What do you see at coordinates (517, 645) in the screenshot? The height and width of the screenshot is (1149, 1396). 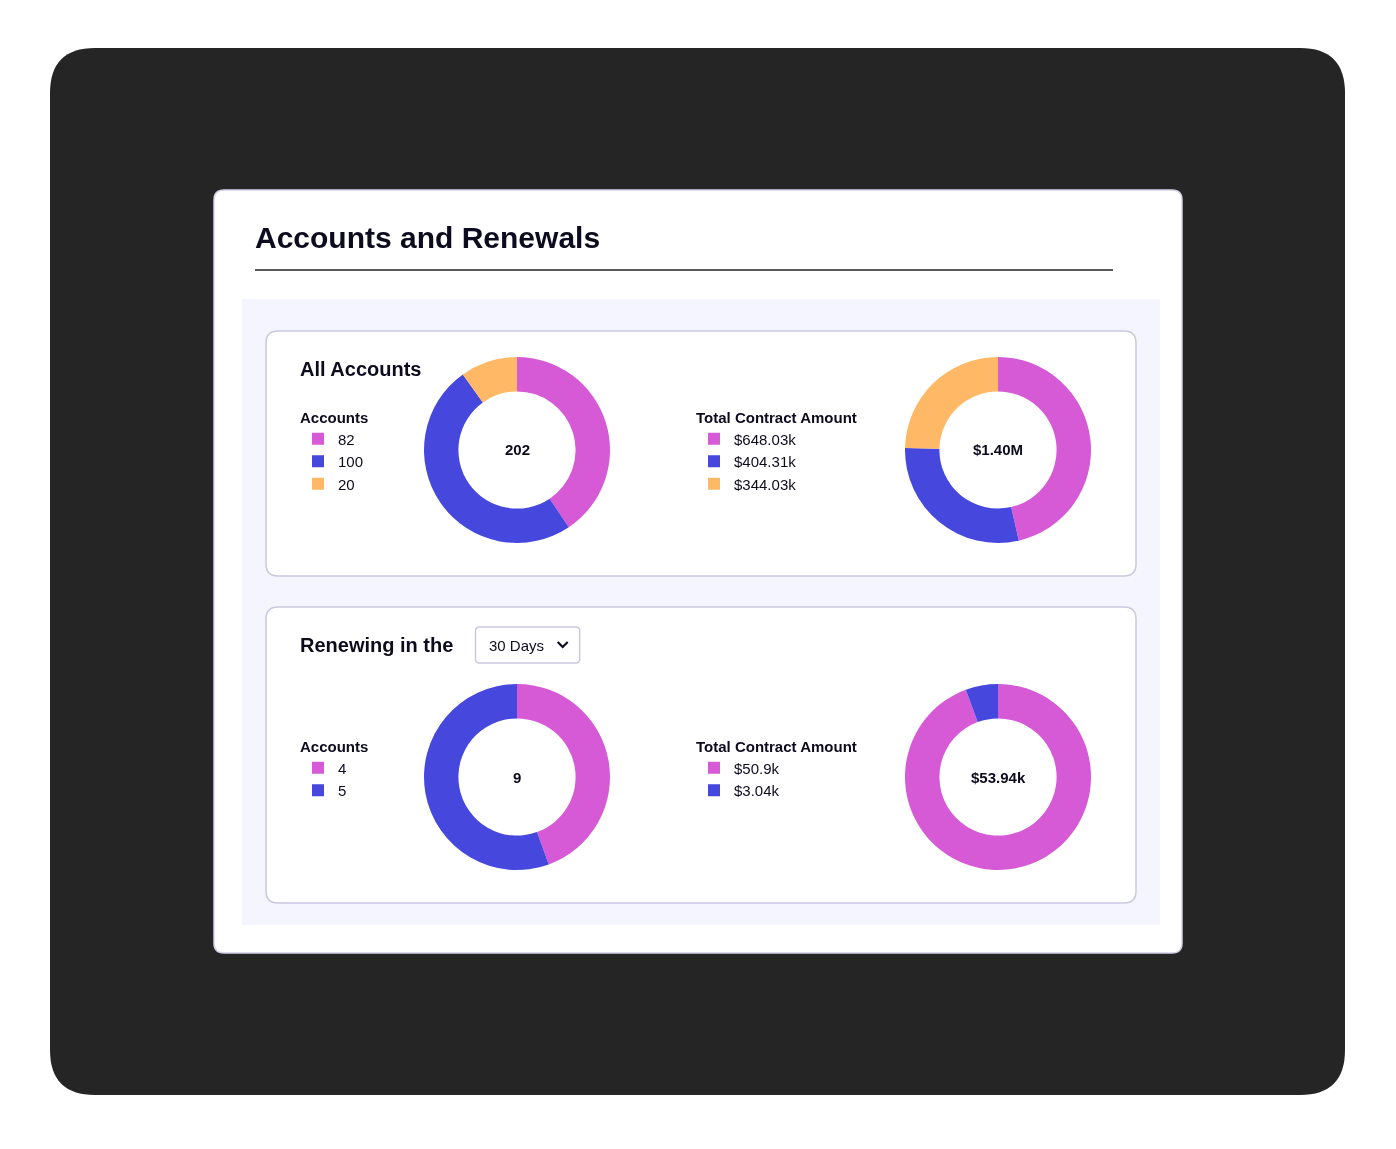 I see `text: 30 Days` at bounding box center [517, 645].